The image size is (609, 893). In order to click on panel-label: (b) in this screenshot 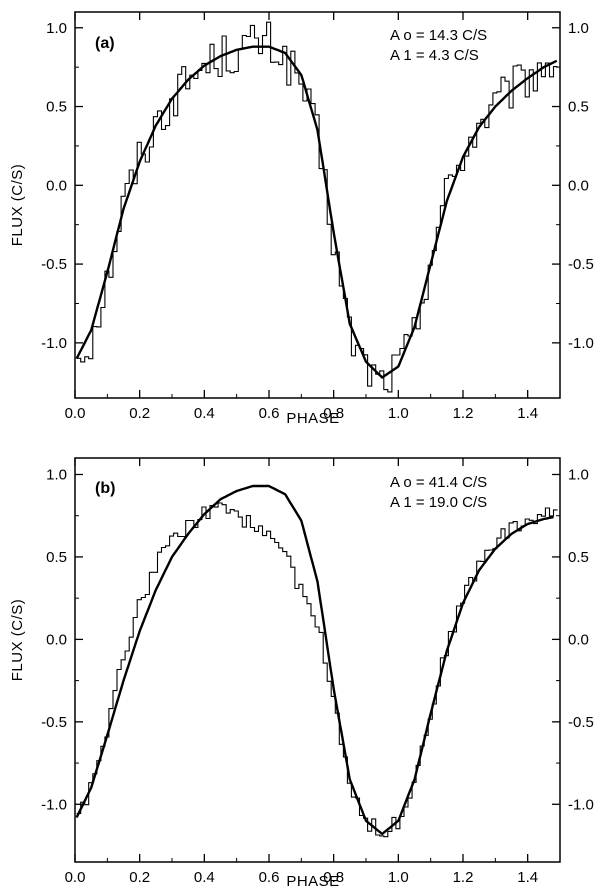, I will do `click(105, 488)`.